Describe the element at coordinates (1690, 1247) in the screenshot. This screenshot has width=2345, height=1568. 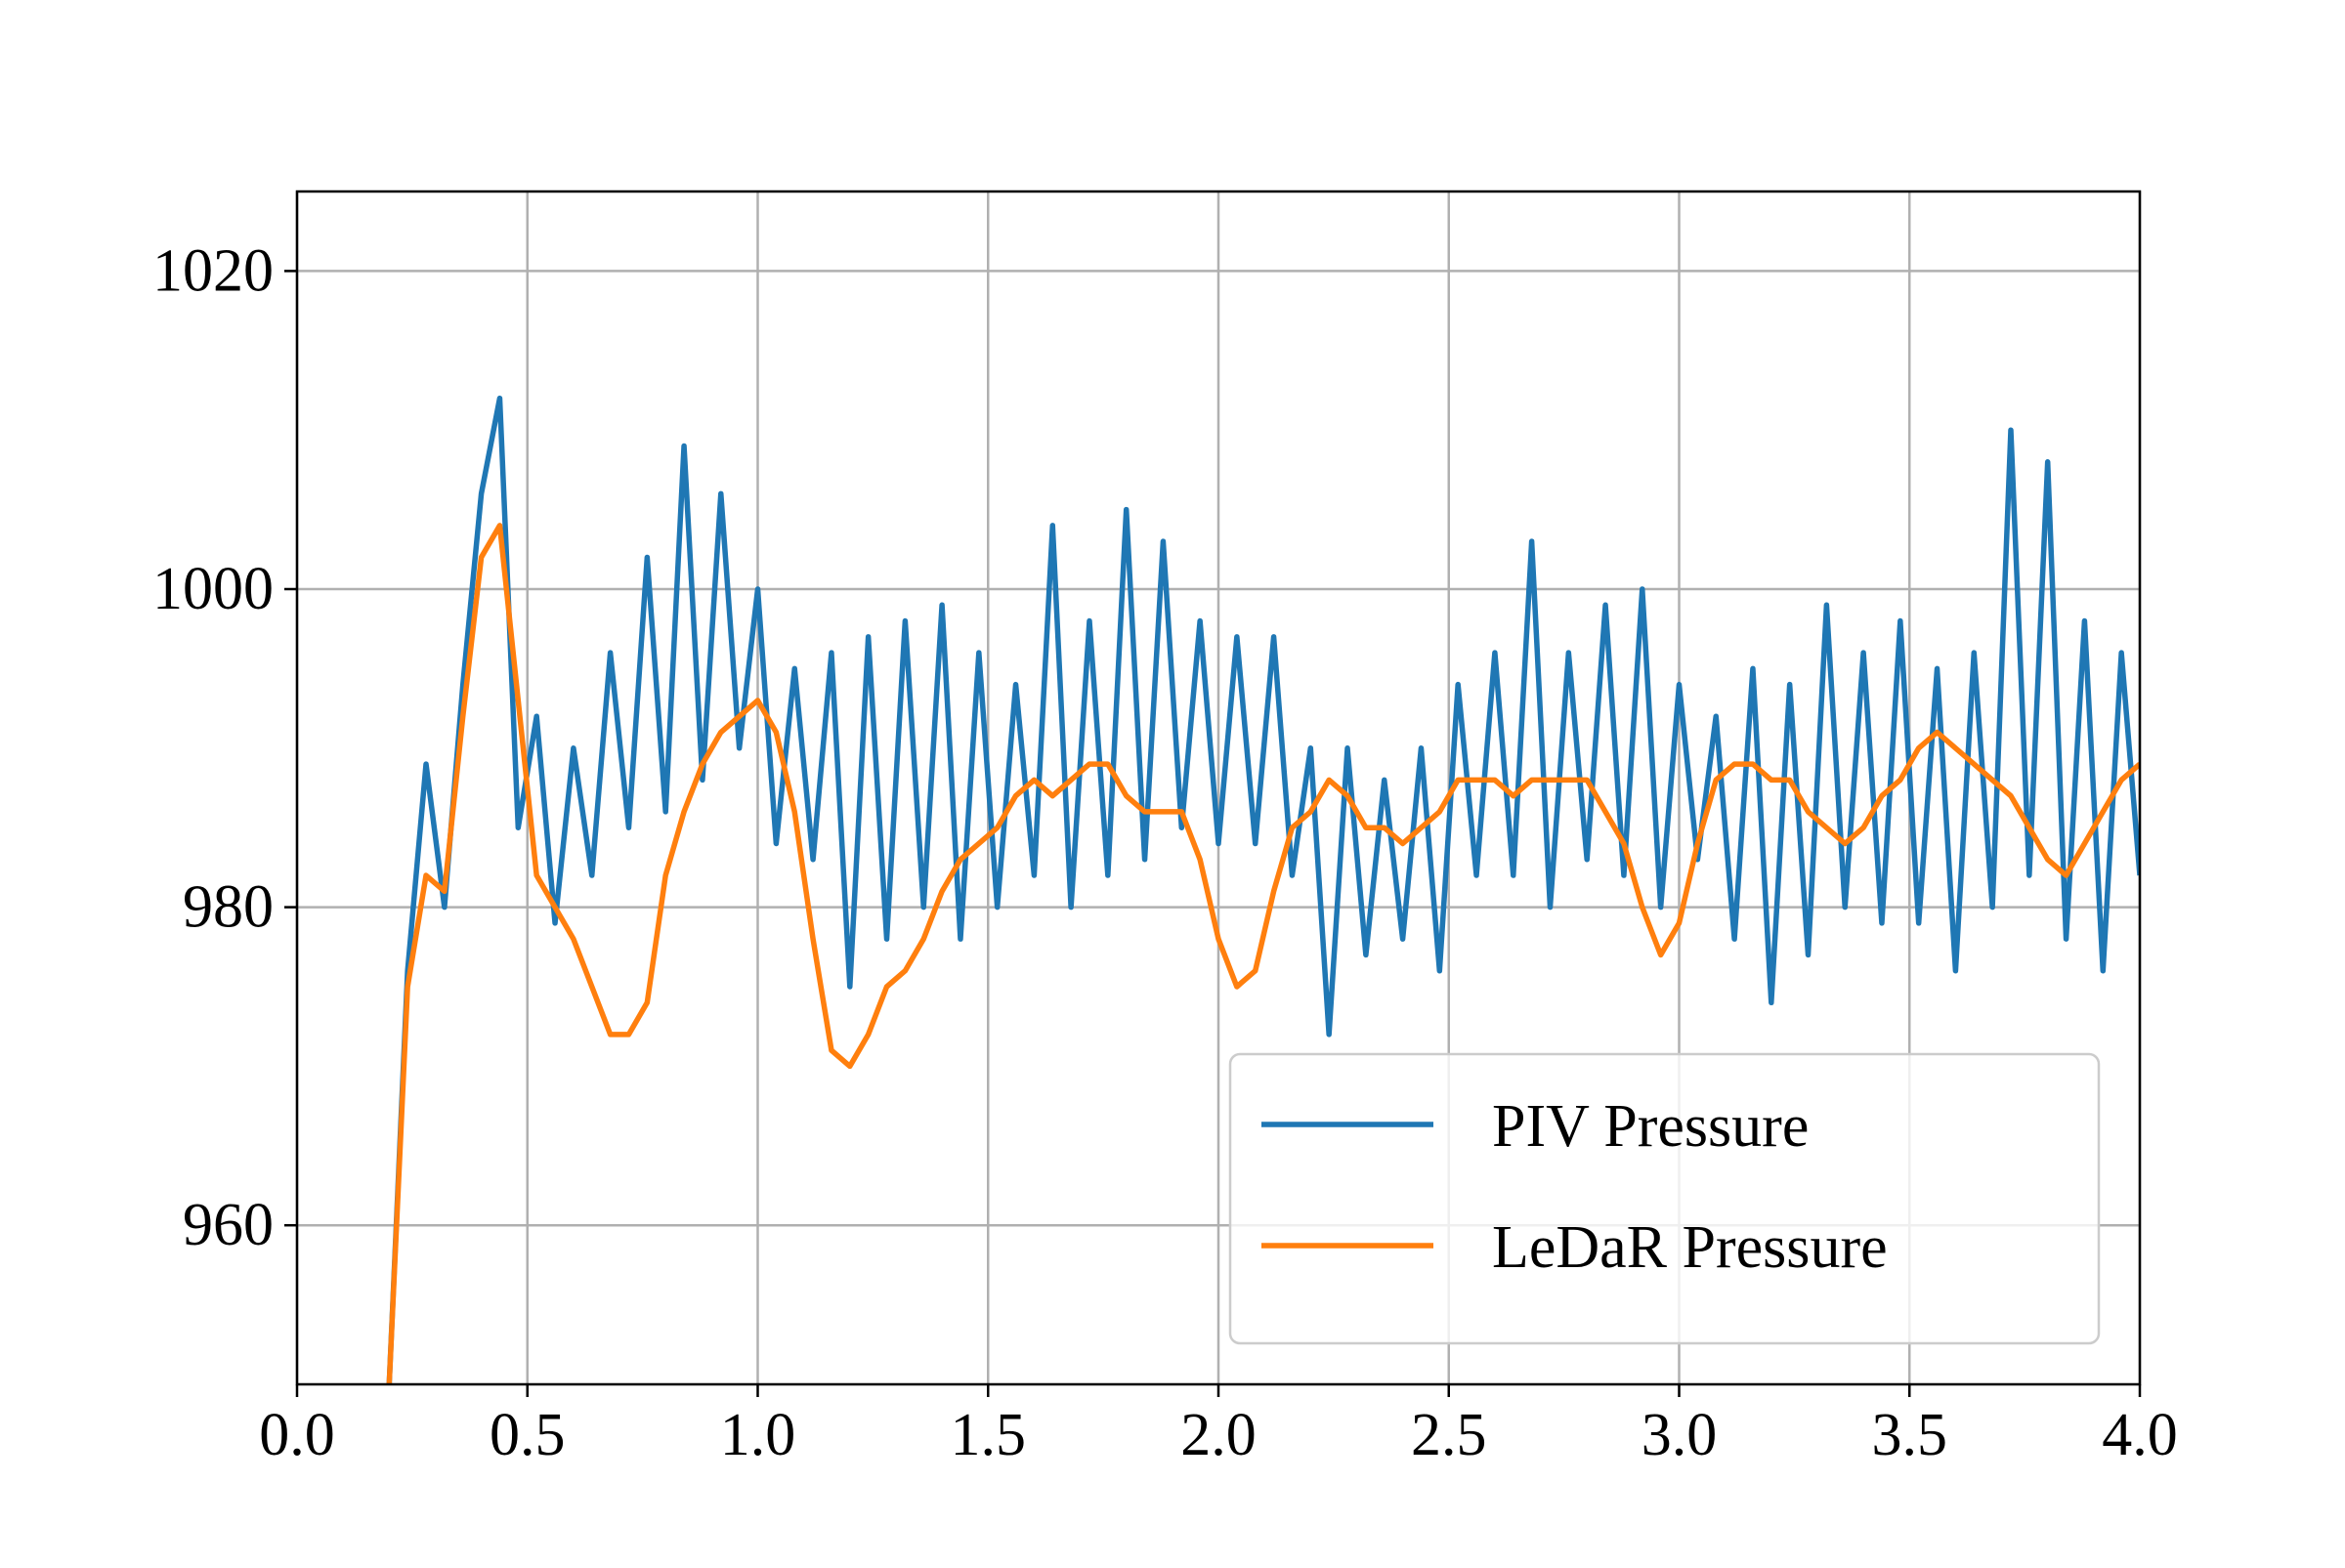
I see `legend-label: LeDaR Pressure` at that location.